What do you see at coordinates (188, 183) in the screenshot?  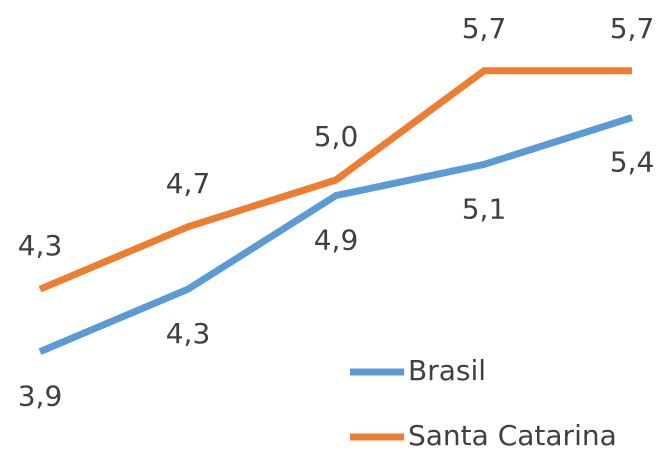 I see `data-label: 4,7` at bounding box center [188, 183].